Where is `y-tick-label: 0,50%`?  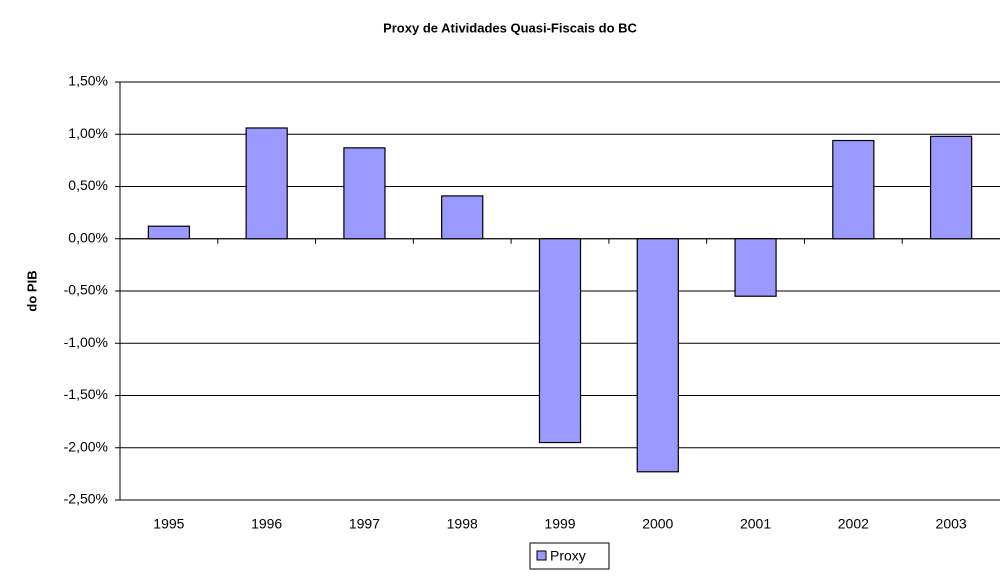 y-tick-label: 0,50% is located at coordinates (88, 185).